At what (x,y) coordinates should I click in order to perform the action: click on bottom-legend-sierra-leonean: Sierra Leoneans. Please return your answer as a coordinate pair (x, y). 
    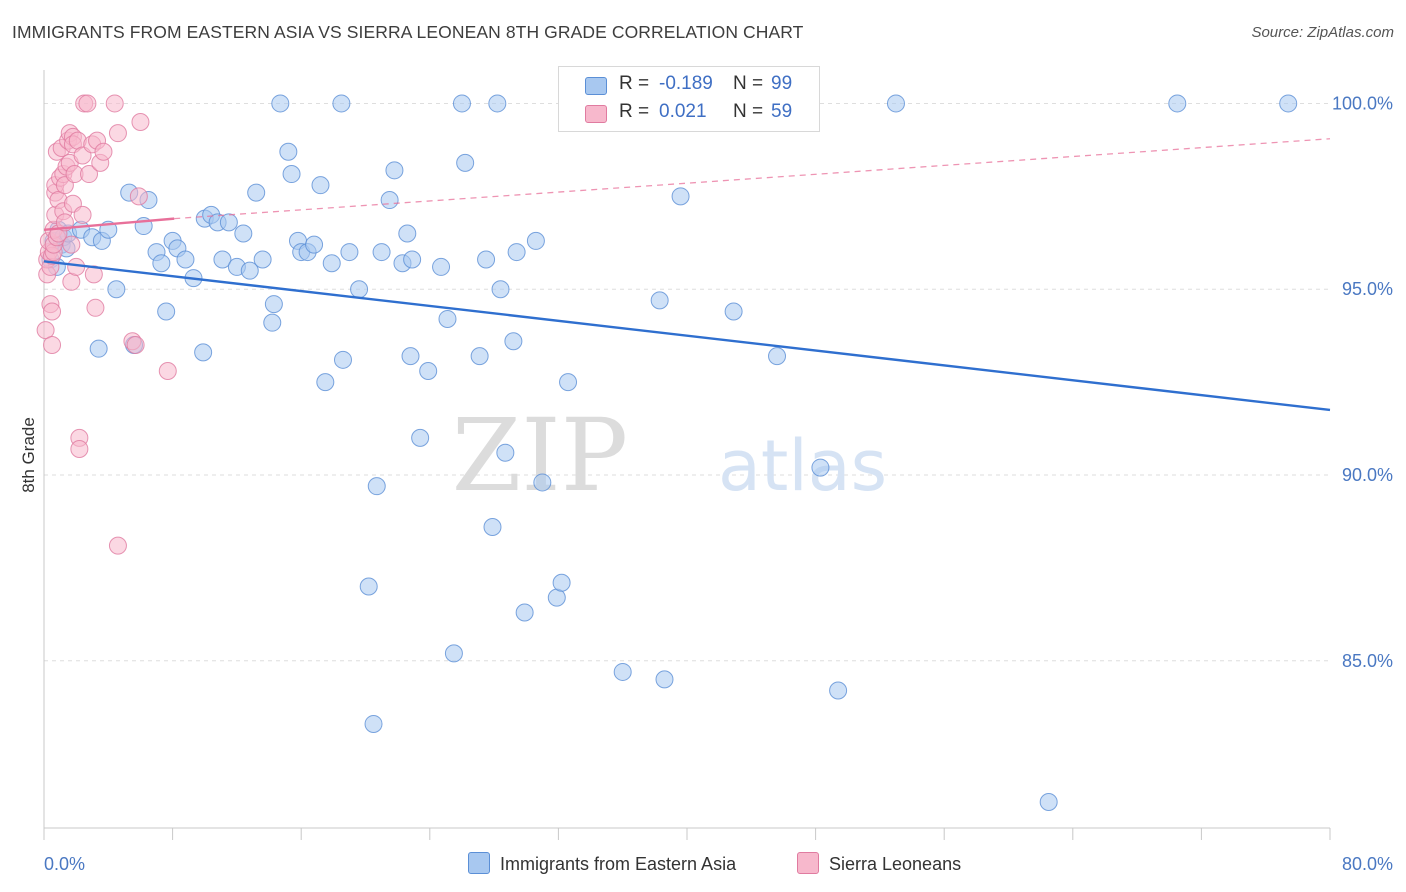
    Looking at the image, I should click on (879, 863).